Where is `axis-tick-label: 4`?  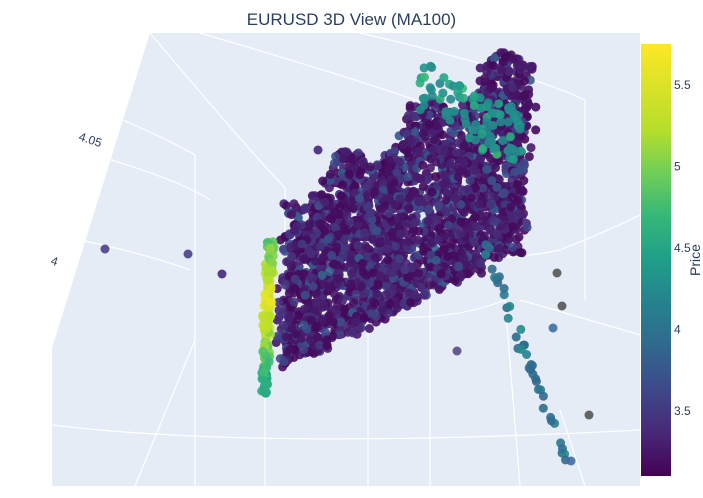 axis-tick-label: 4 is located at coordinates (54, 261).